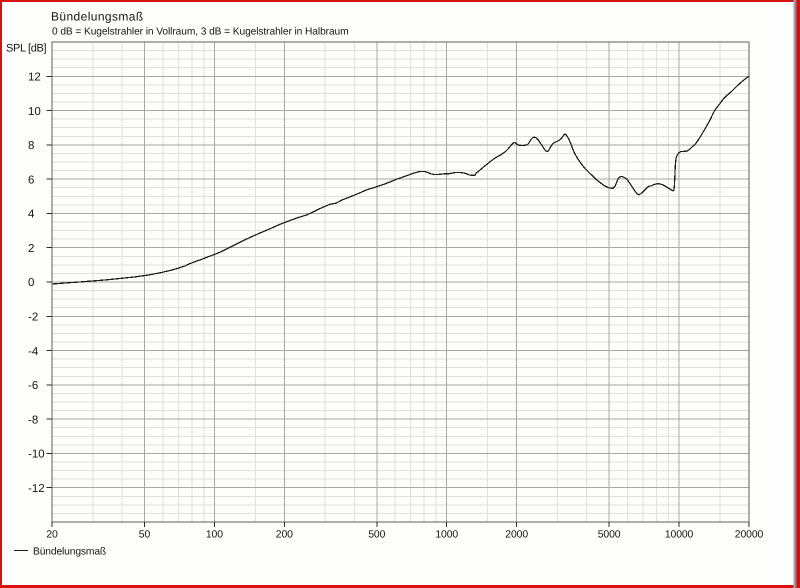 The width and height of the screenshot is (800, 588). What do you see at coordinates (34, 77) in the screenshot?
I see `svg-text: 12` at bounding box center [34, 77].